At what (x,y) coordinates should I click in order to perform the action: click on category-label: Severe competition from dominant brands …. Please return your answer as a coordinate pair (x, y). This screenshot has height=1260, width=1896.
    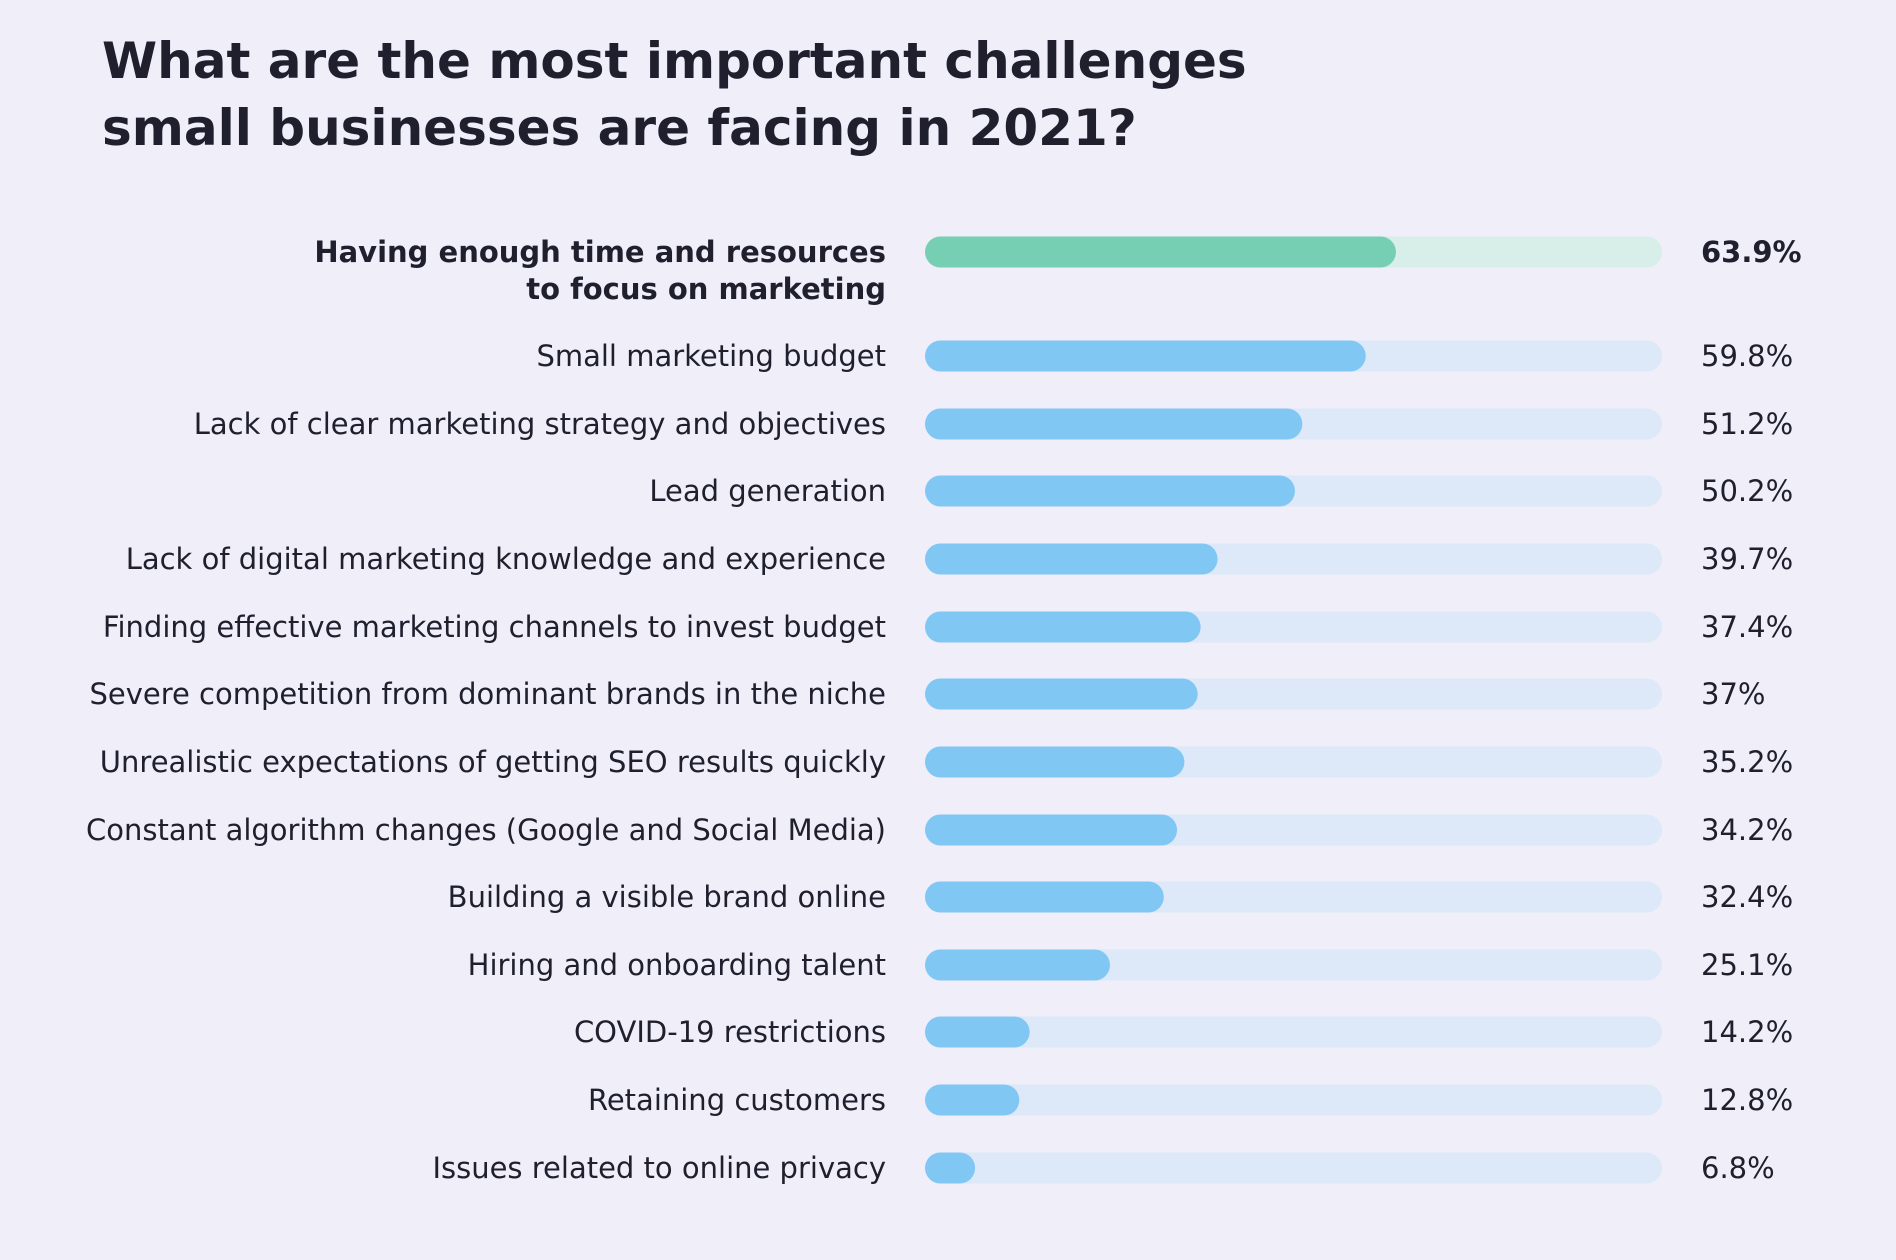
    Looking at the image, I should click on (487, 694).